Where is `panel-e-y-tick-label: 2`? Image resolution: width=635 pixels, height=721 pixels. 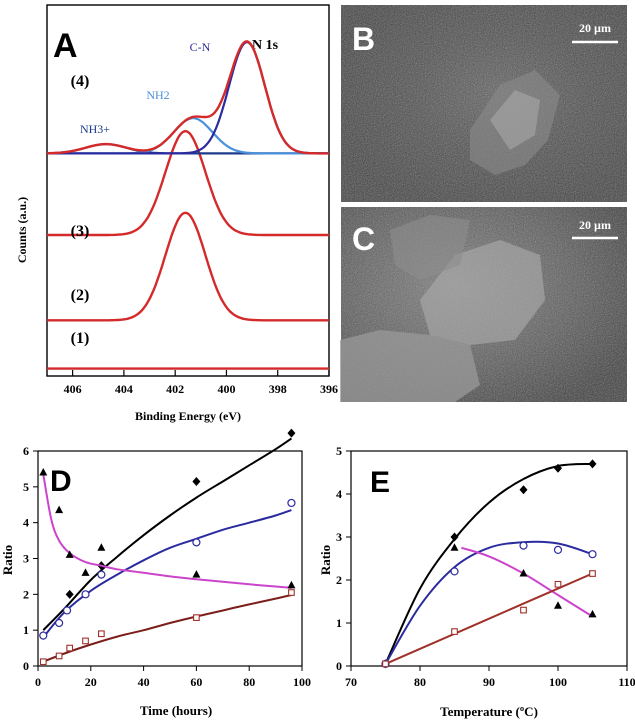 panel-e-y-tick-label: 2 is located at coordinates (339, 580).